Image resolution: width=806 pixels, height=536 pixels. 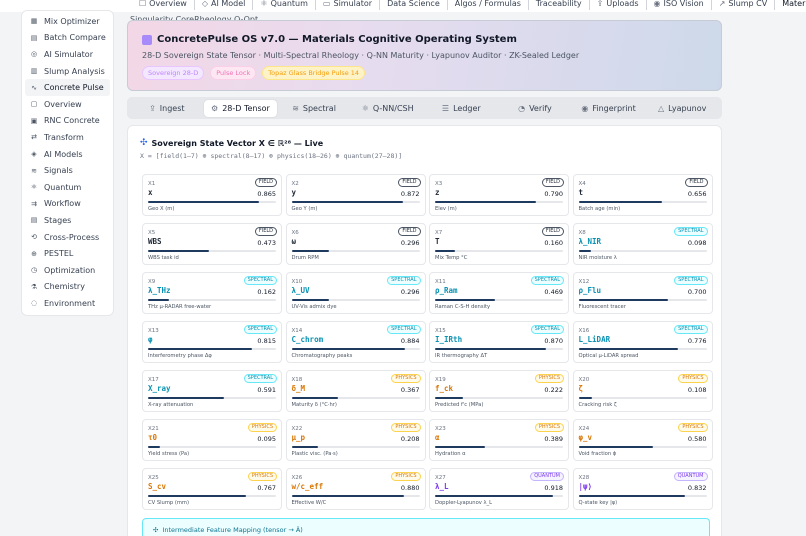 I want to click on sidebar-item-ai-simulator: ◎ AI Simulator, so click(x=67, y=54).